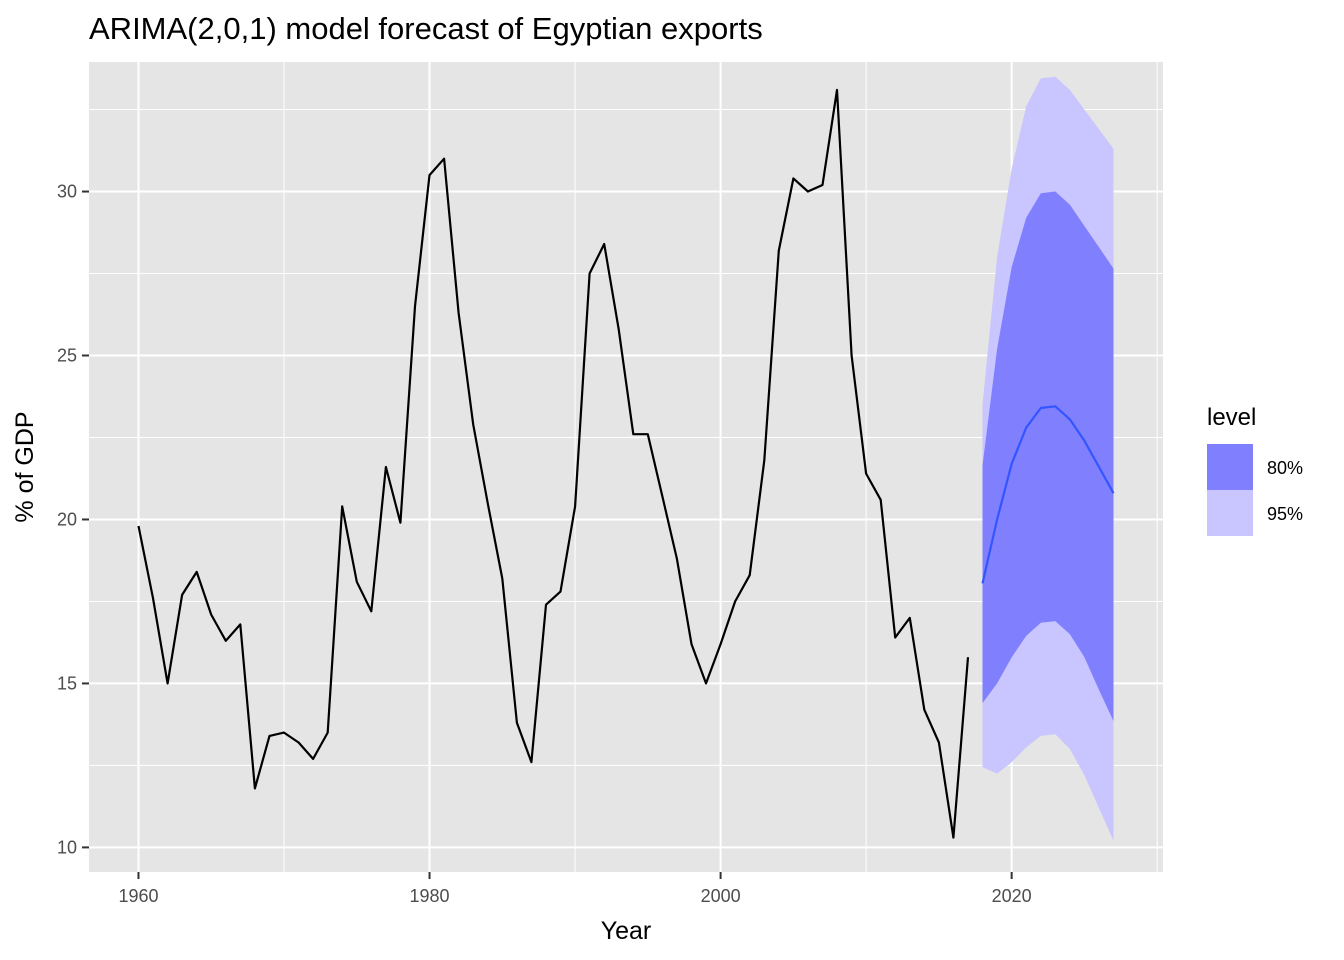 Image resolution: width=1344 pixels, height=960 pixels. I want to click on legend-title: level, so click(1231, 417).